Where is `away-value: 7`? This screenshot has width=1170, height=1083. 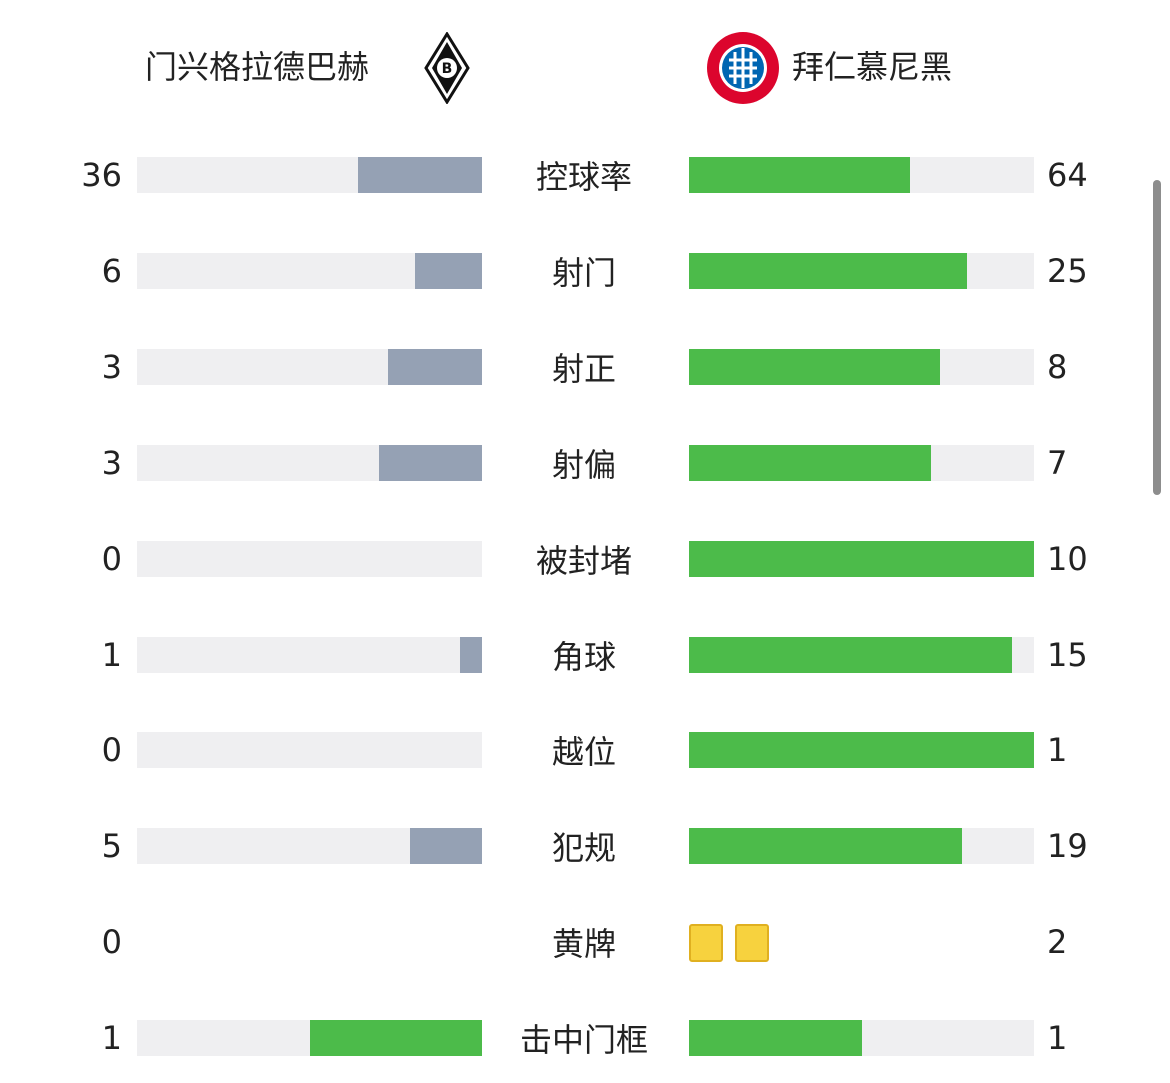
away-value: 7 is located at coordinates (1057, 462).